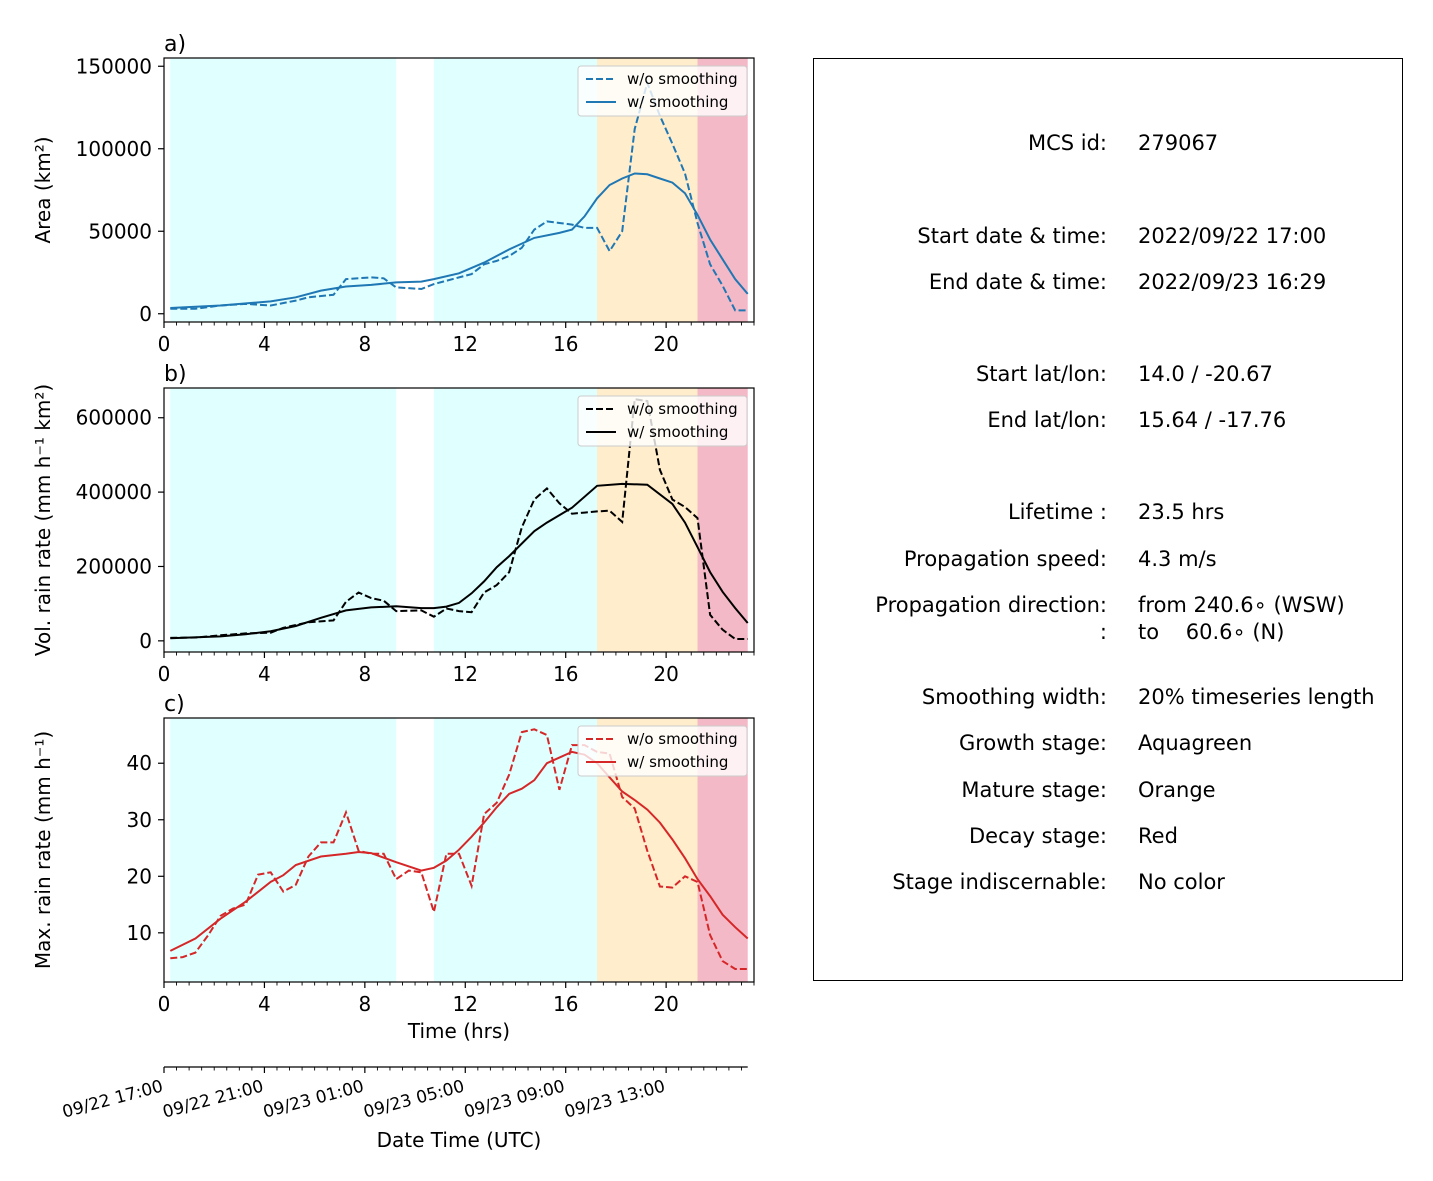 The width and height of the screenshot is (1433, 1181). Describe the element at coordinates (458, 1031) in the screenshot. I see `x-axis-label: Time (hrs)` at that location.